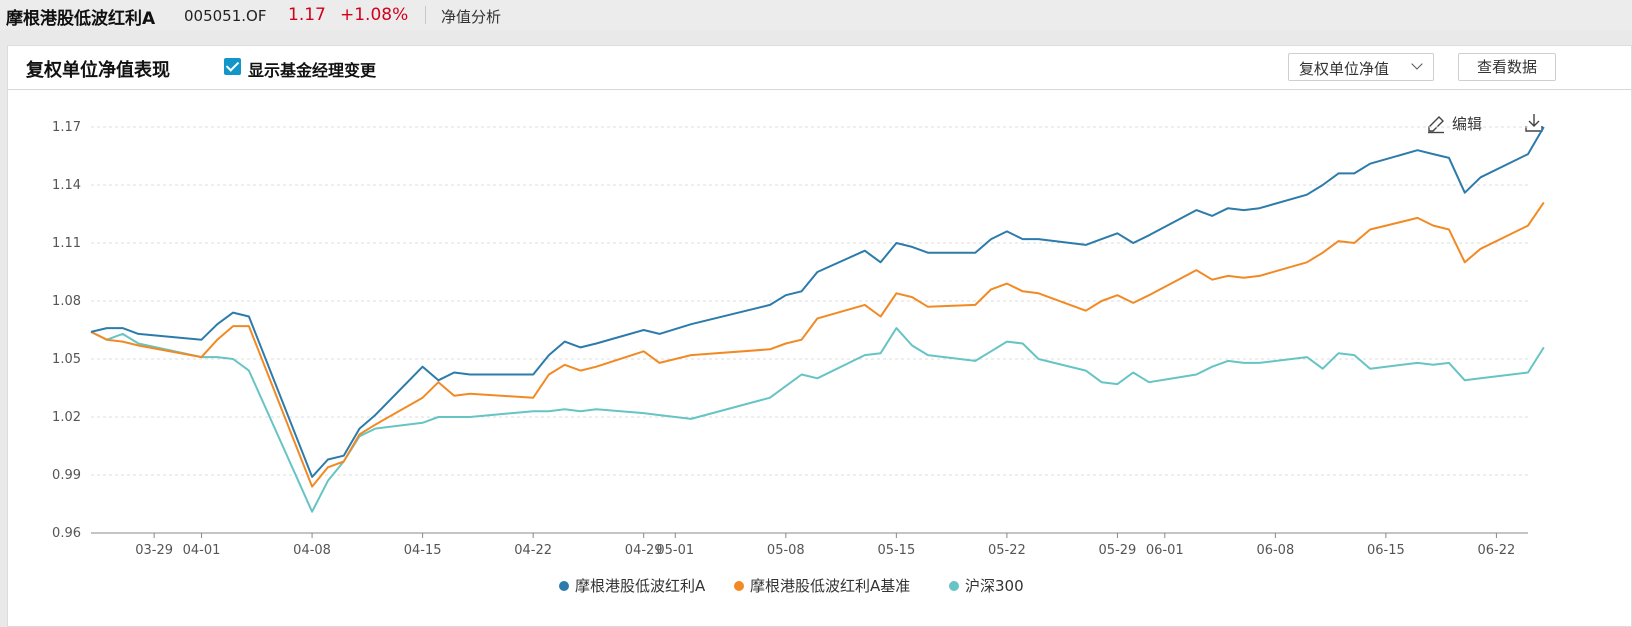 The height and width of the screenshot is (627, 1632). What do you see at coordinates (66, 127) in the screenshot?
I see `y-tick-label: 1.17` at bounding box center [66, 127].